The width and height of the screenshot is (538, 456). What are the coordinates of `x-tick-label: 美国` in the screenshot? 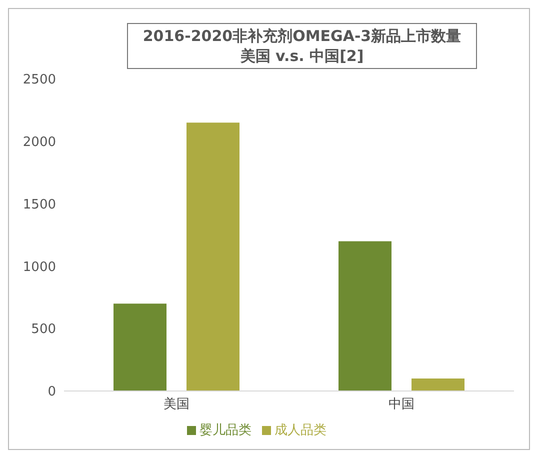 It's located at (177, 404).